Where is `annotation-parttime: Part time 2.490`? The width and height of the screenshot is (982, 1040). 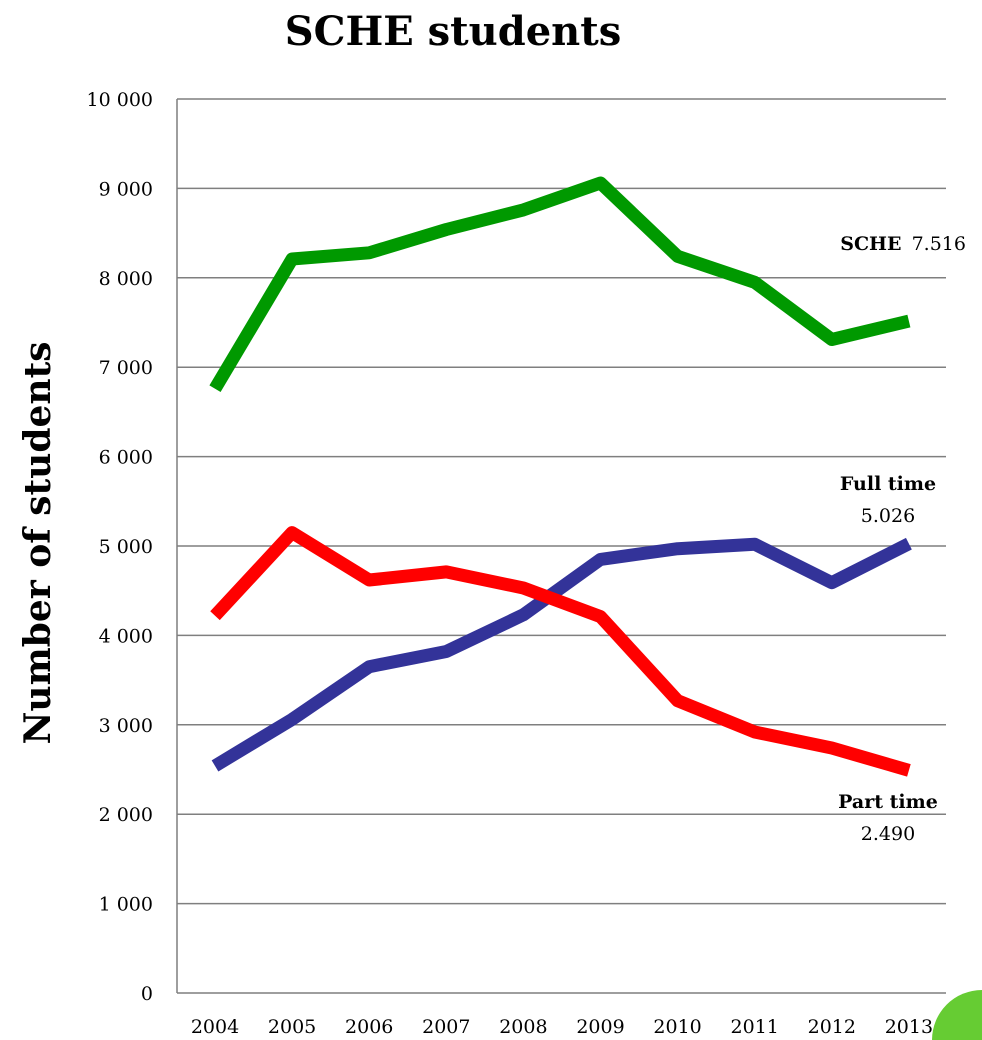
annotation-parttime: Part time 2.490 is located at coordinates (888, 818).